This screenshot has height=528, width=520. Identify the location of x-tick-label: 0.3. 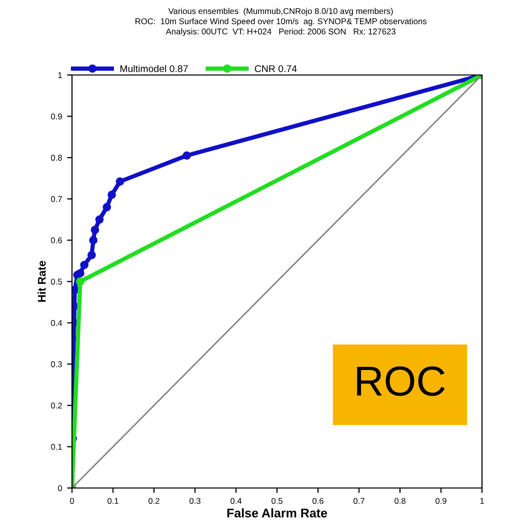
(195, 501).